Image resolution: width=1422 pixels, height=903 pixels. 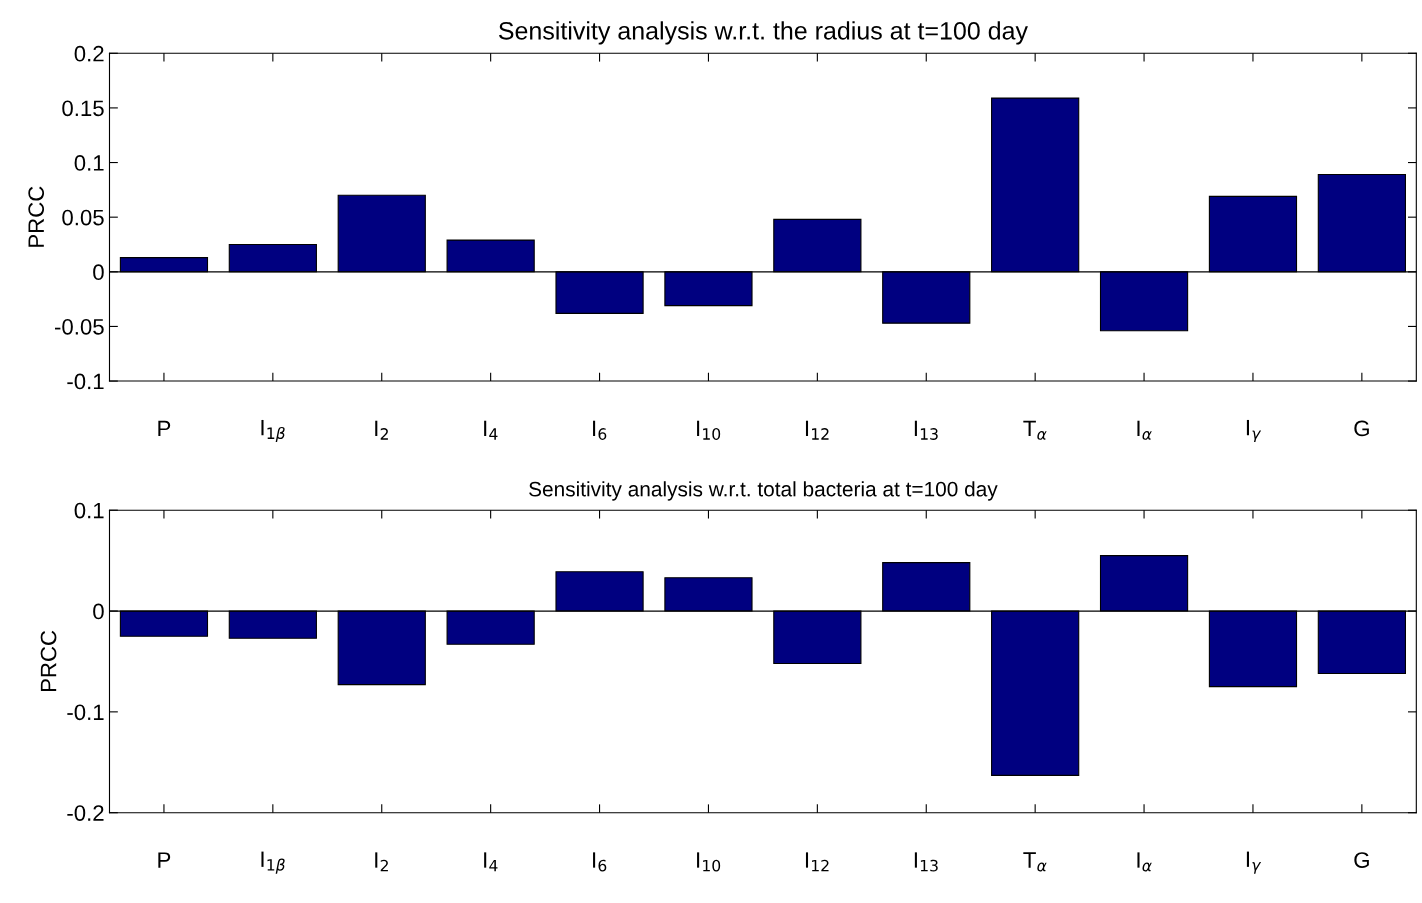 I want to click on y-tick-label: -0.2, so click(x=85, y=813).